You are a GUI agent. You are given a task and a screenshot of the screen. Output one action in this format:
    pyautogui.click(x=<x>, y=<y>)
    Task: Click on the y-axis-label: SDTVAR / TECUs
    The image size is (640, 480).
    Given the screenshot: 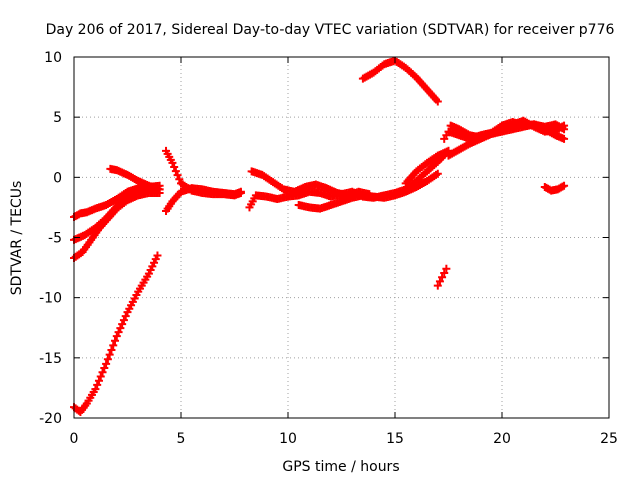 What is the action you would take?
    pyautogui.click(x=17, y=238)
    